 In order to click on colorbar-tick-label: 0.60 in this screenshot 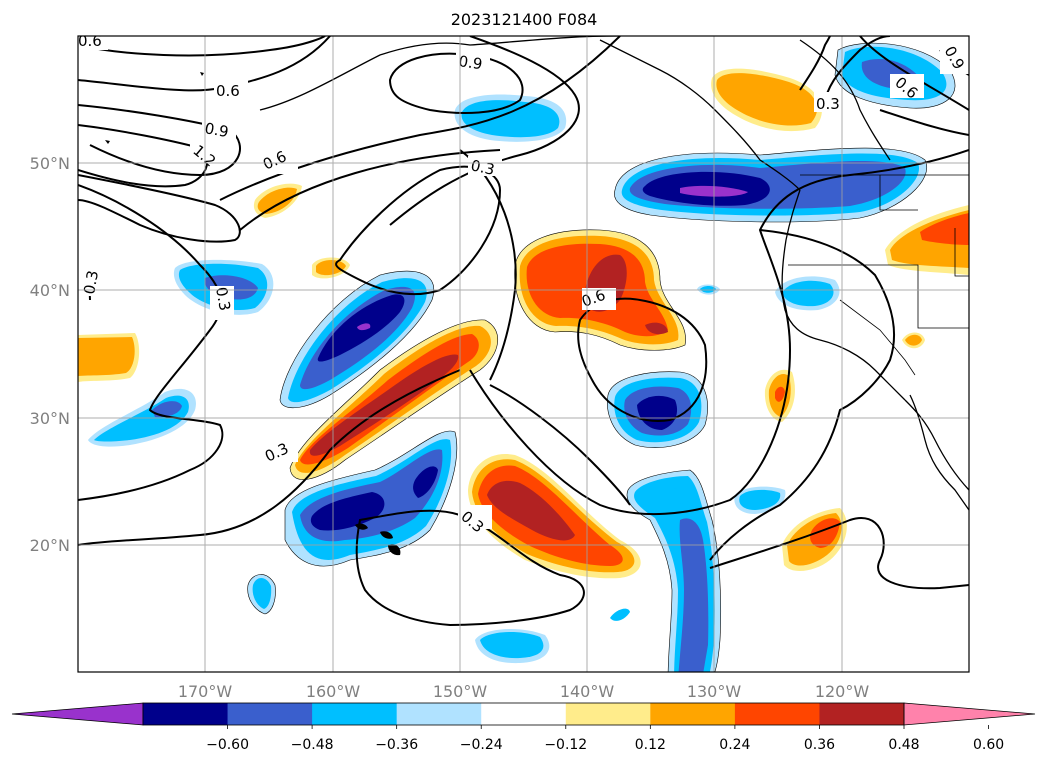, I will do `click(988, 745)`.